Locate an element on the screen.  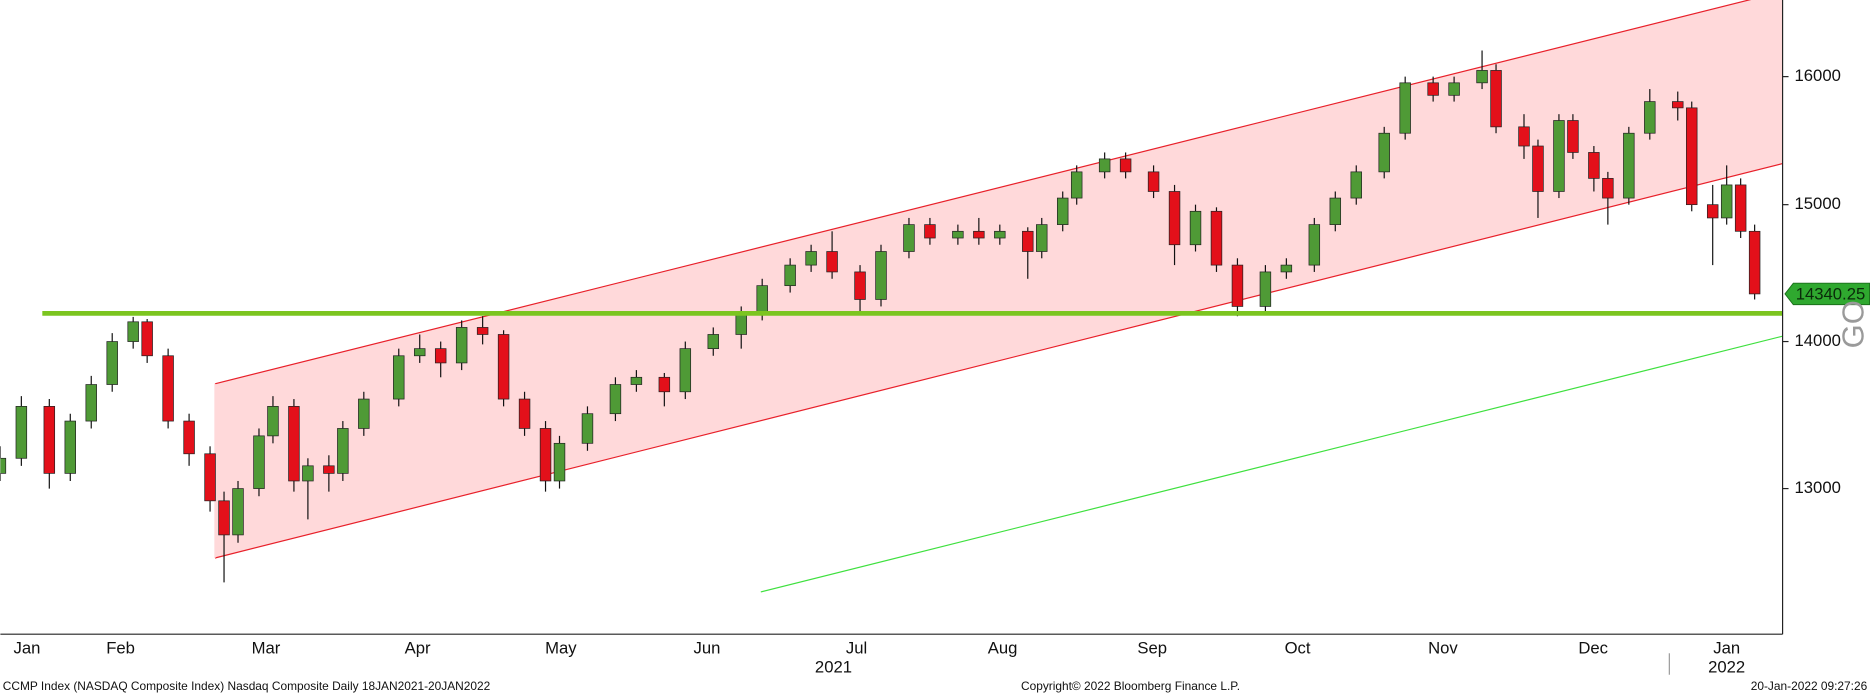
x-tick-label: Apr is located at coordinates (418, 647).